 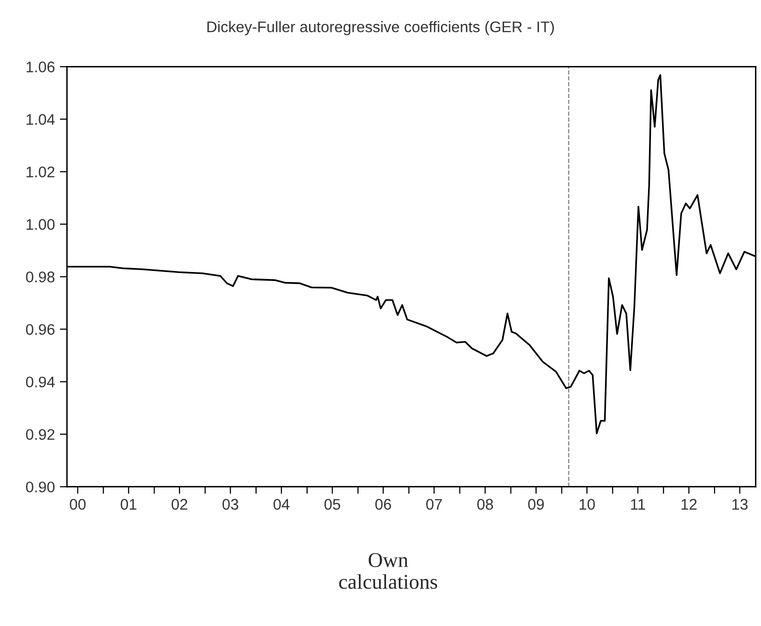 I want to click on y-tick-label: 0.98, so click(x=40, y=277).